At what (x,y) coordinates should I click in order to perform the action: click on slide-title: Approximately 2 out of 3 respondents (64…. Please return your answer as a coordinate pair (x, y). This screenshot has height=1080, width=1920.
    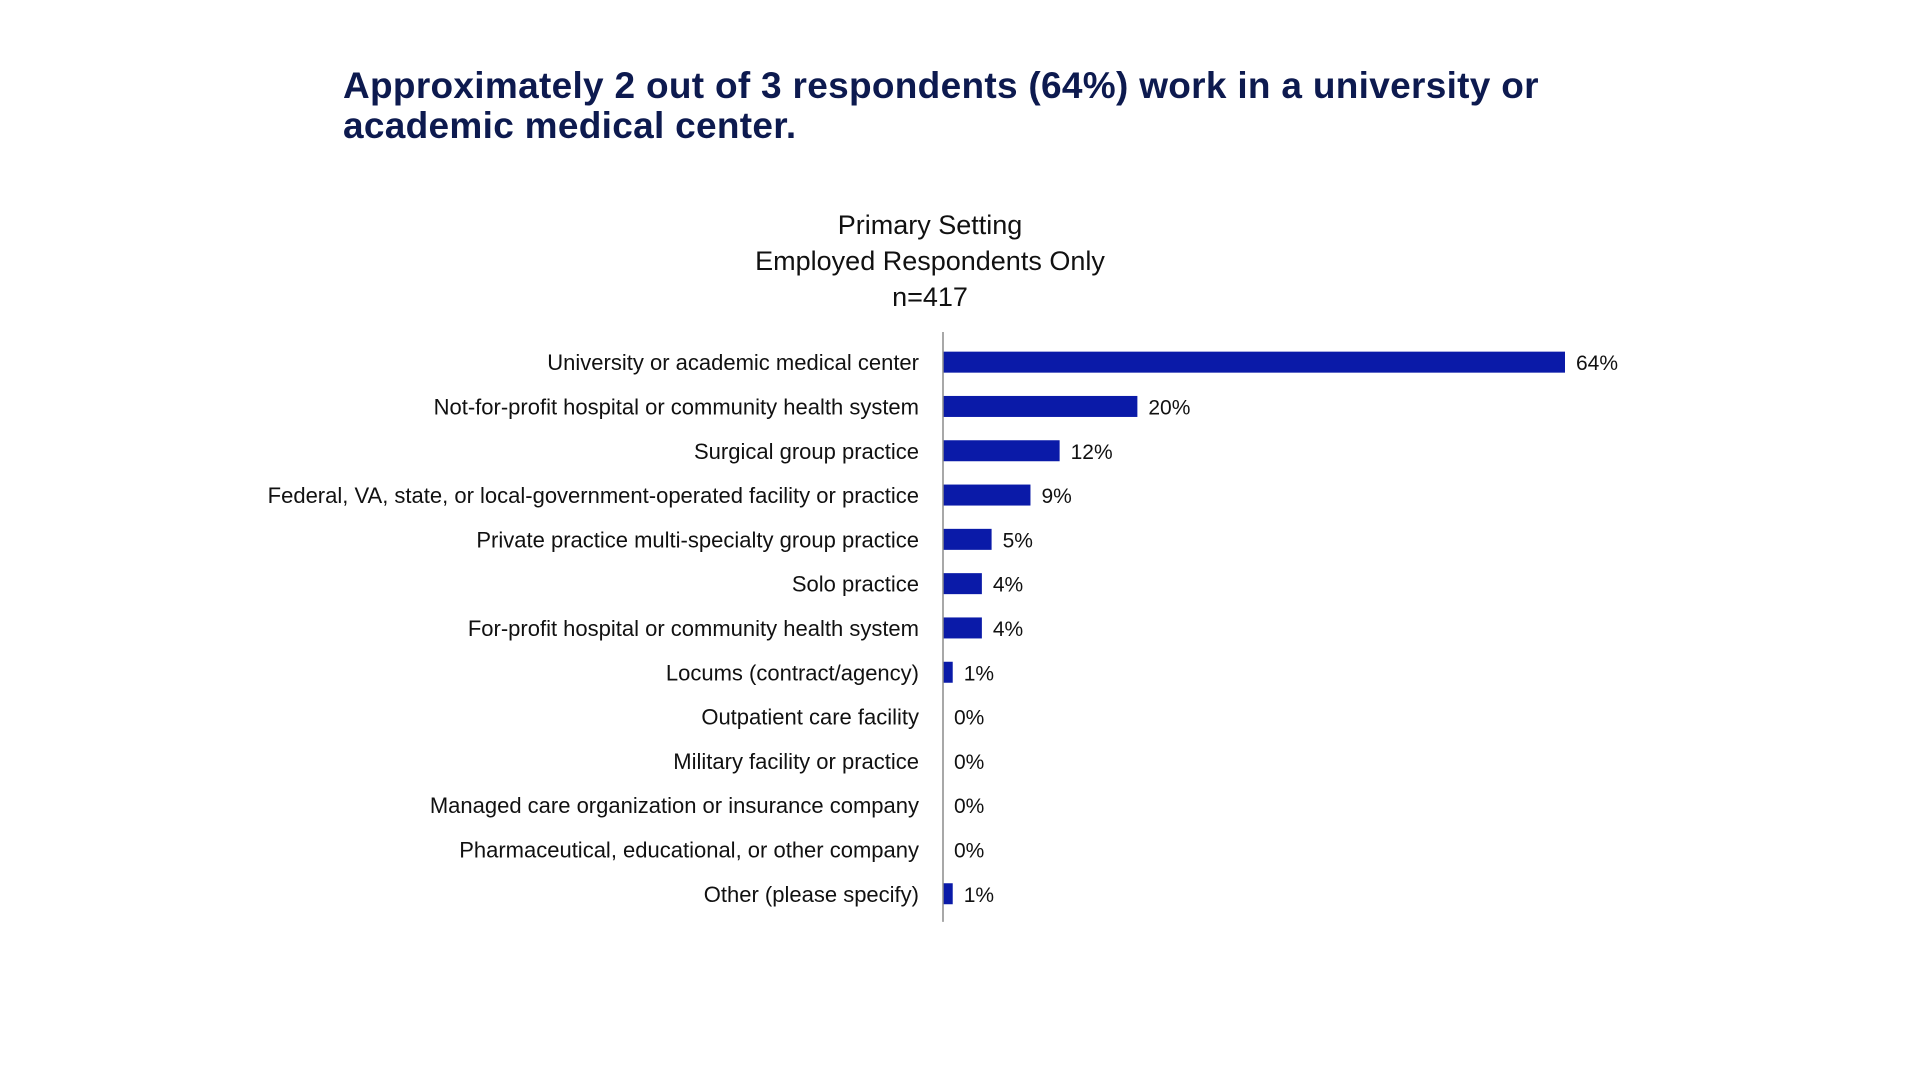
    Looking at the image, I should click on (941, 105).